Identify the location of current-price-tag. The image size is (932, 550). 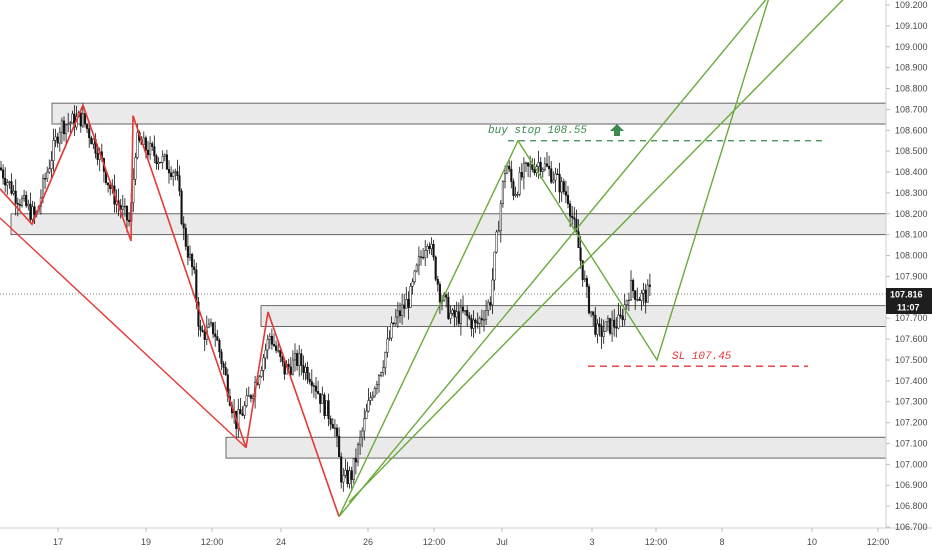
(909, 294).